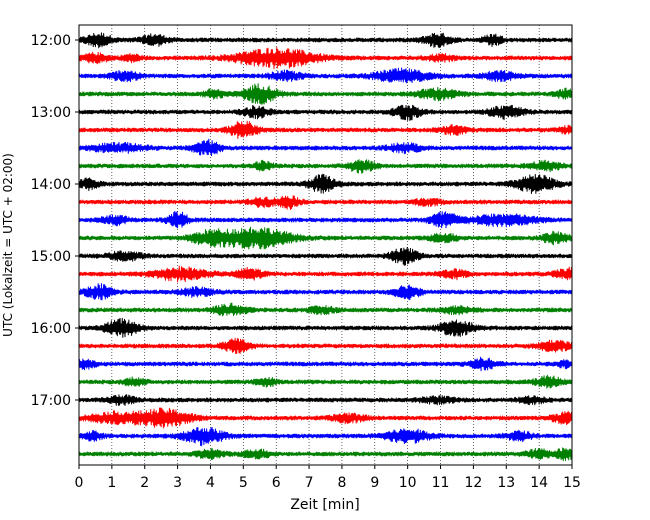  I want to click on y-axis-label: UTC (Lokalzeit = UTC + 02:00), so click(8, 245).